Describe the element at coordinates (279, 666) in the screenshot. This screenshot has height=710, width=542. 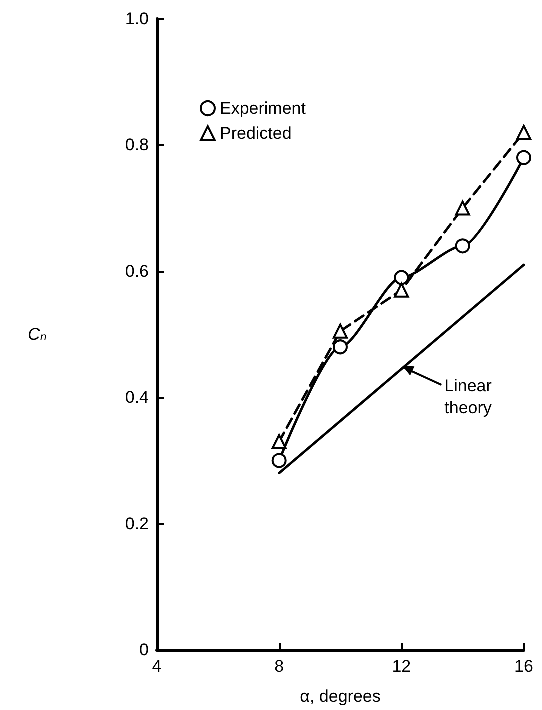
I see `x-tick-label: 8` at that location.